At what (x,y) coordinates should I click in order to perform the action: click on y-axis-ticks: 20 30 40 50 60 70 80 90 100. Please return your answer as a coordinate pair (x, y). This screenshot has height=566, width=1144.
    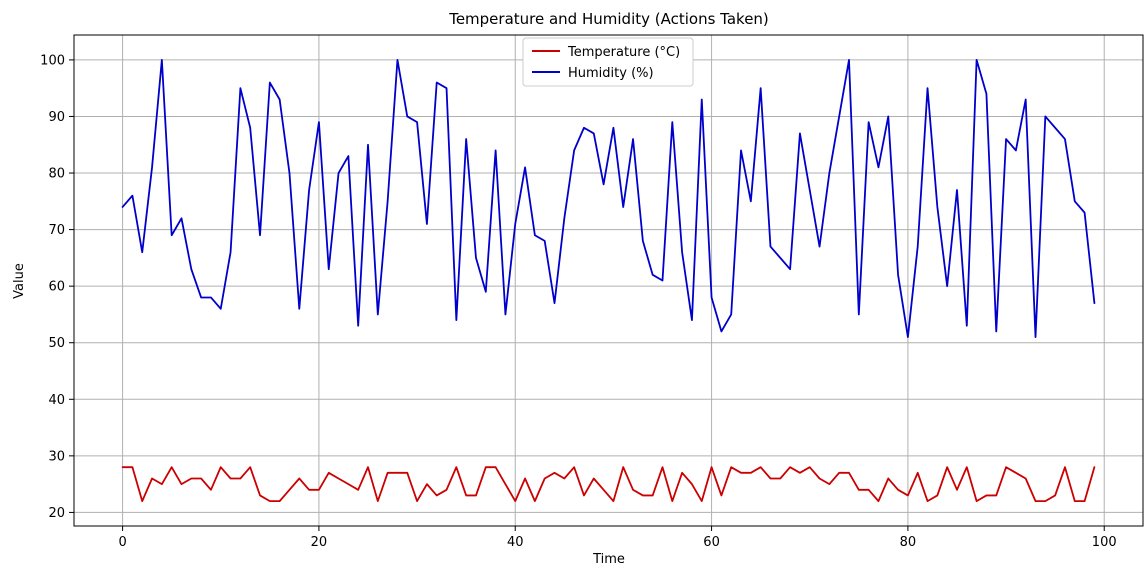
    Looking at the image, I should click on (57, 287).